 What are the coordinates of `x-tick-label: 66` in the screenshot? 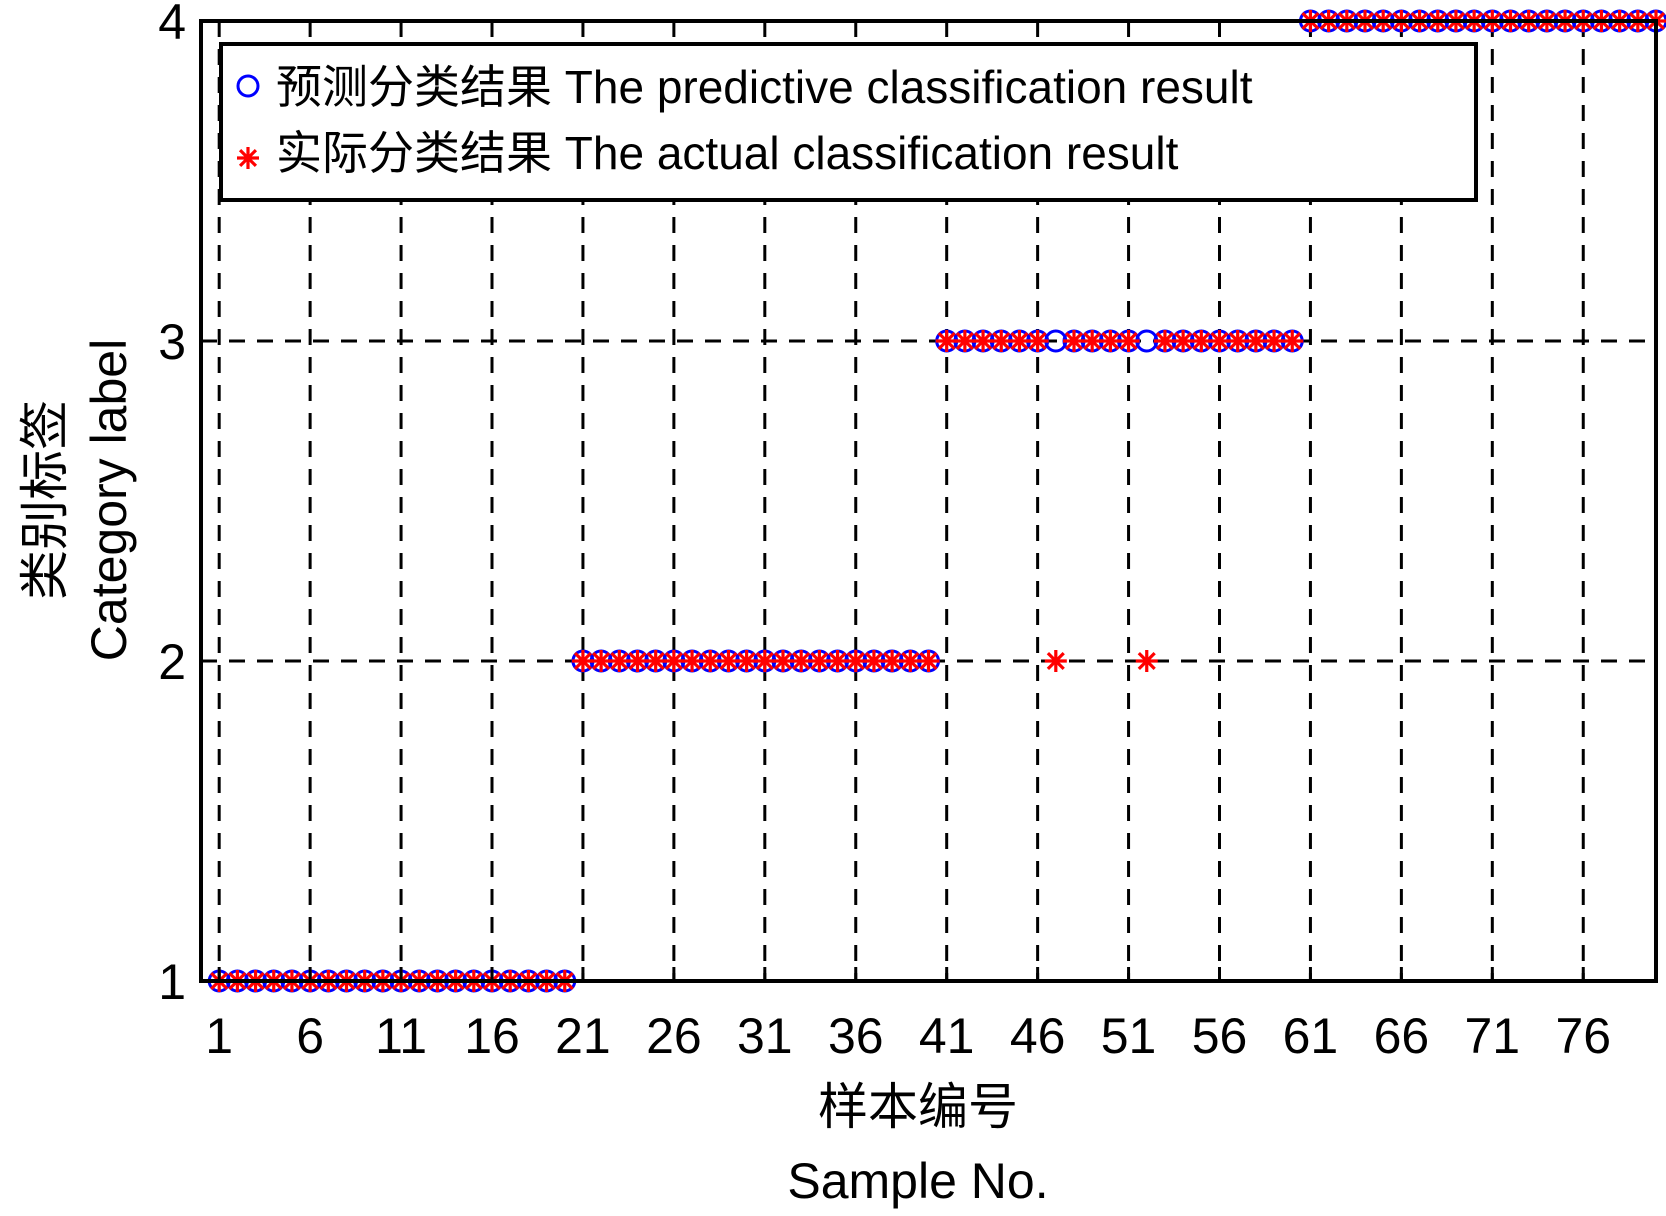 It's located at (1402, 1036).